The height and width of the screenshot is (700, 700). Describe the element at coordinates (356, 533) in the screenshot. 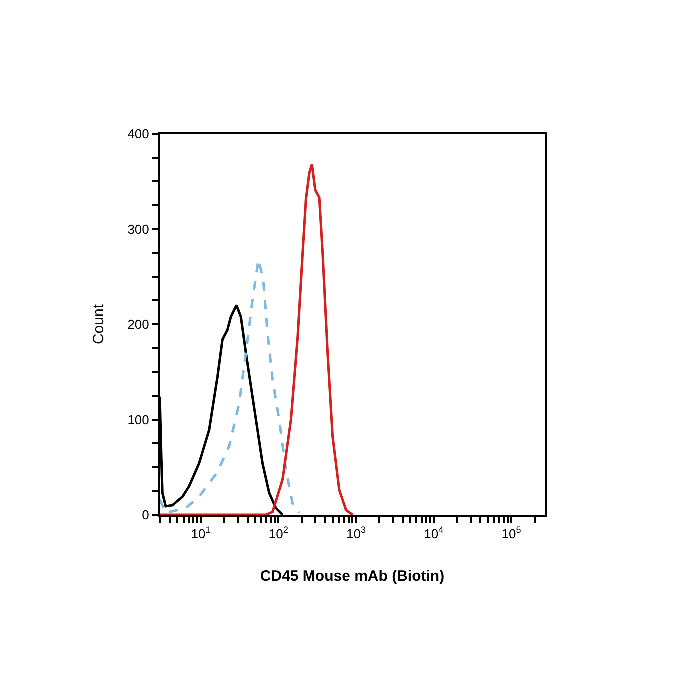

I see `x-tick-label: 10$^{3}$` at that location.